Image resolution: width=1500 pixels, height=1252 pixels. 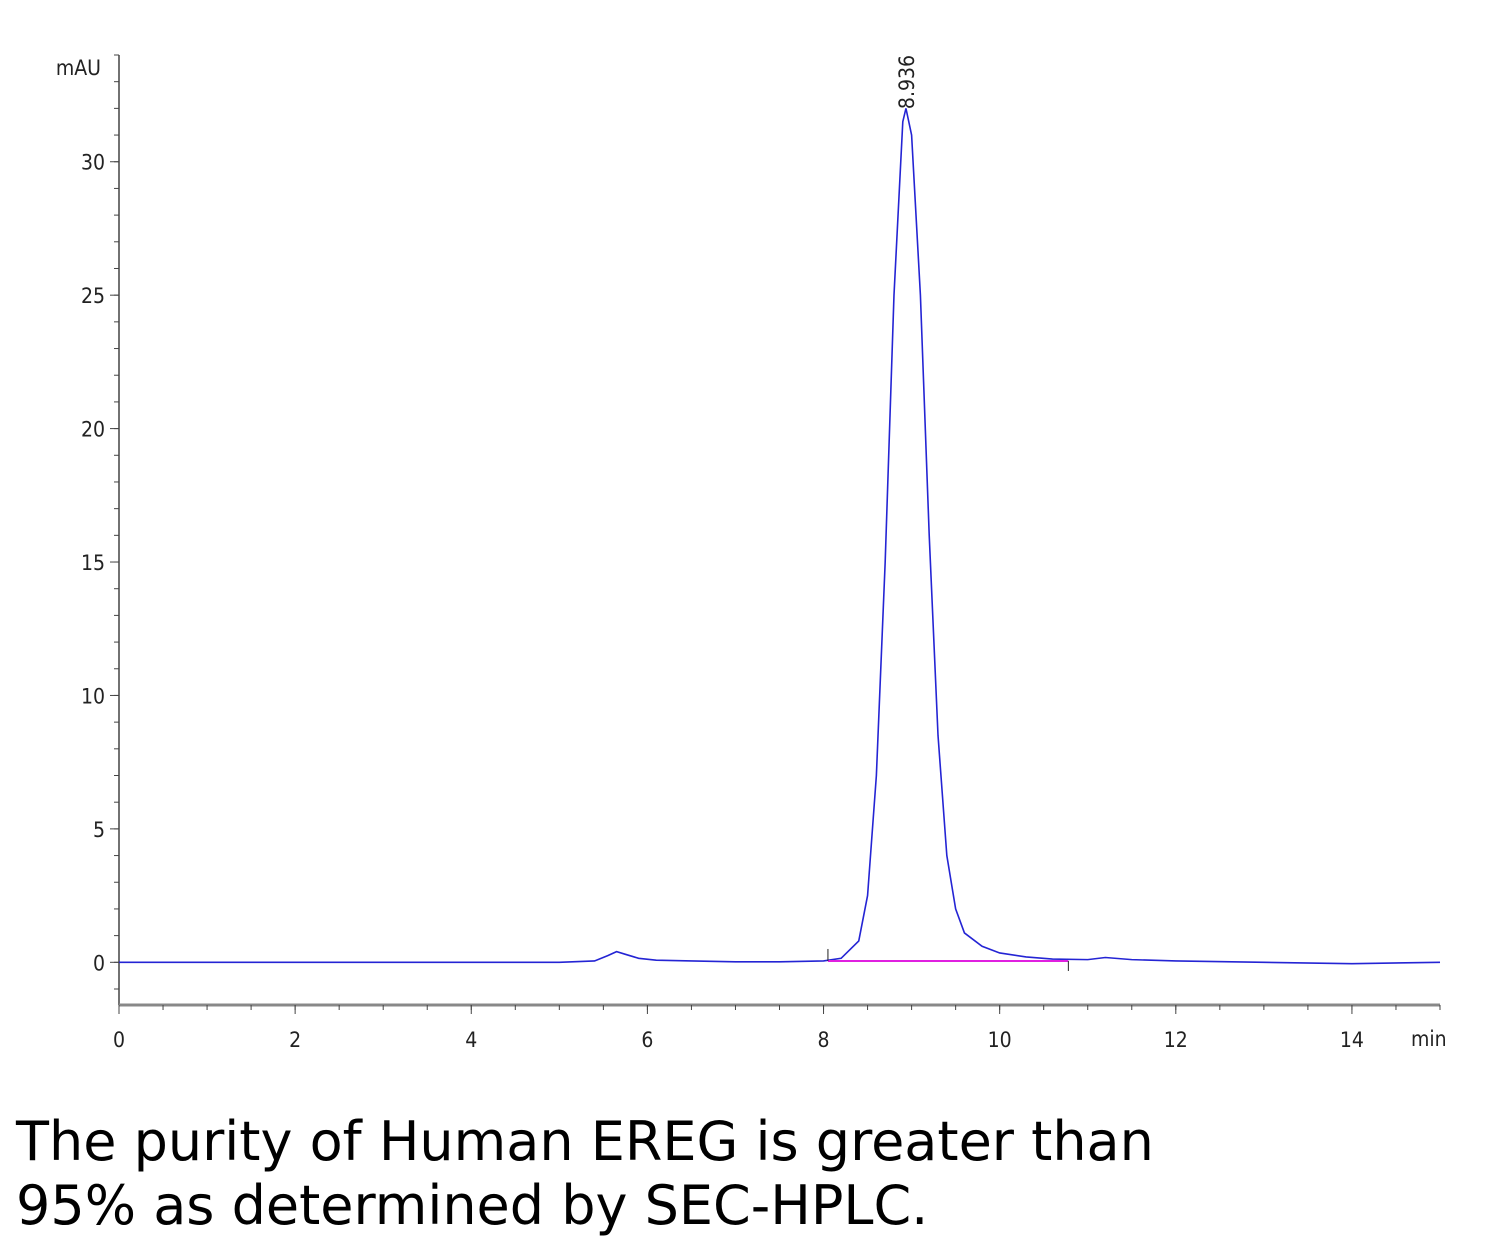 What do you see at coordinates (907, 82) in the screenshot?
I see `peak-label: 8.936` at bounding box center [907, 82].